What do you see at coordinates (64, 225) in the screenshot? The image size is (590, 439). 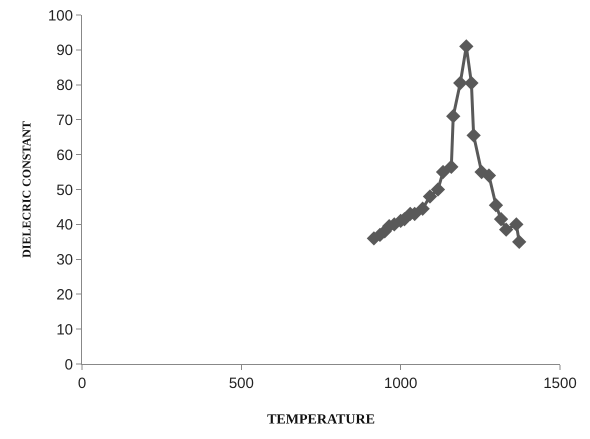 I see `y-tick-label: 40` at bounding box center [64, 225].